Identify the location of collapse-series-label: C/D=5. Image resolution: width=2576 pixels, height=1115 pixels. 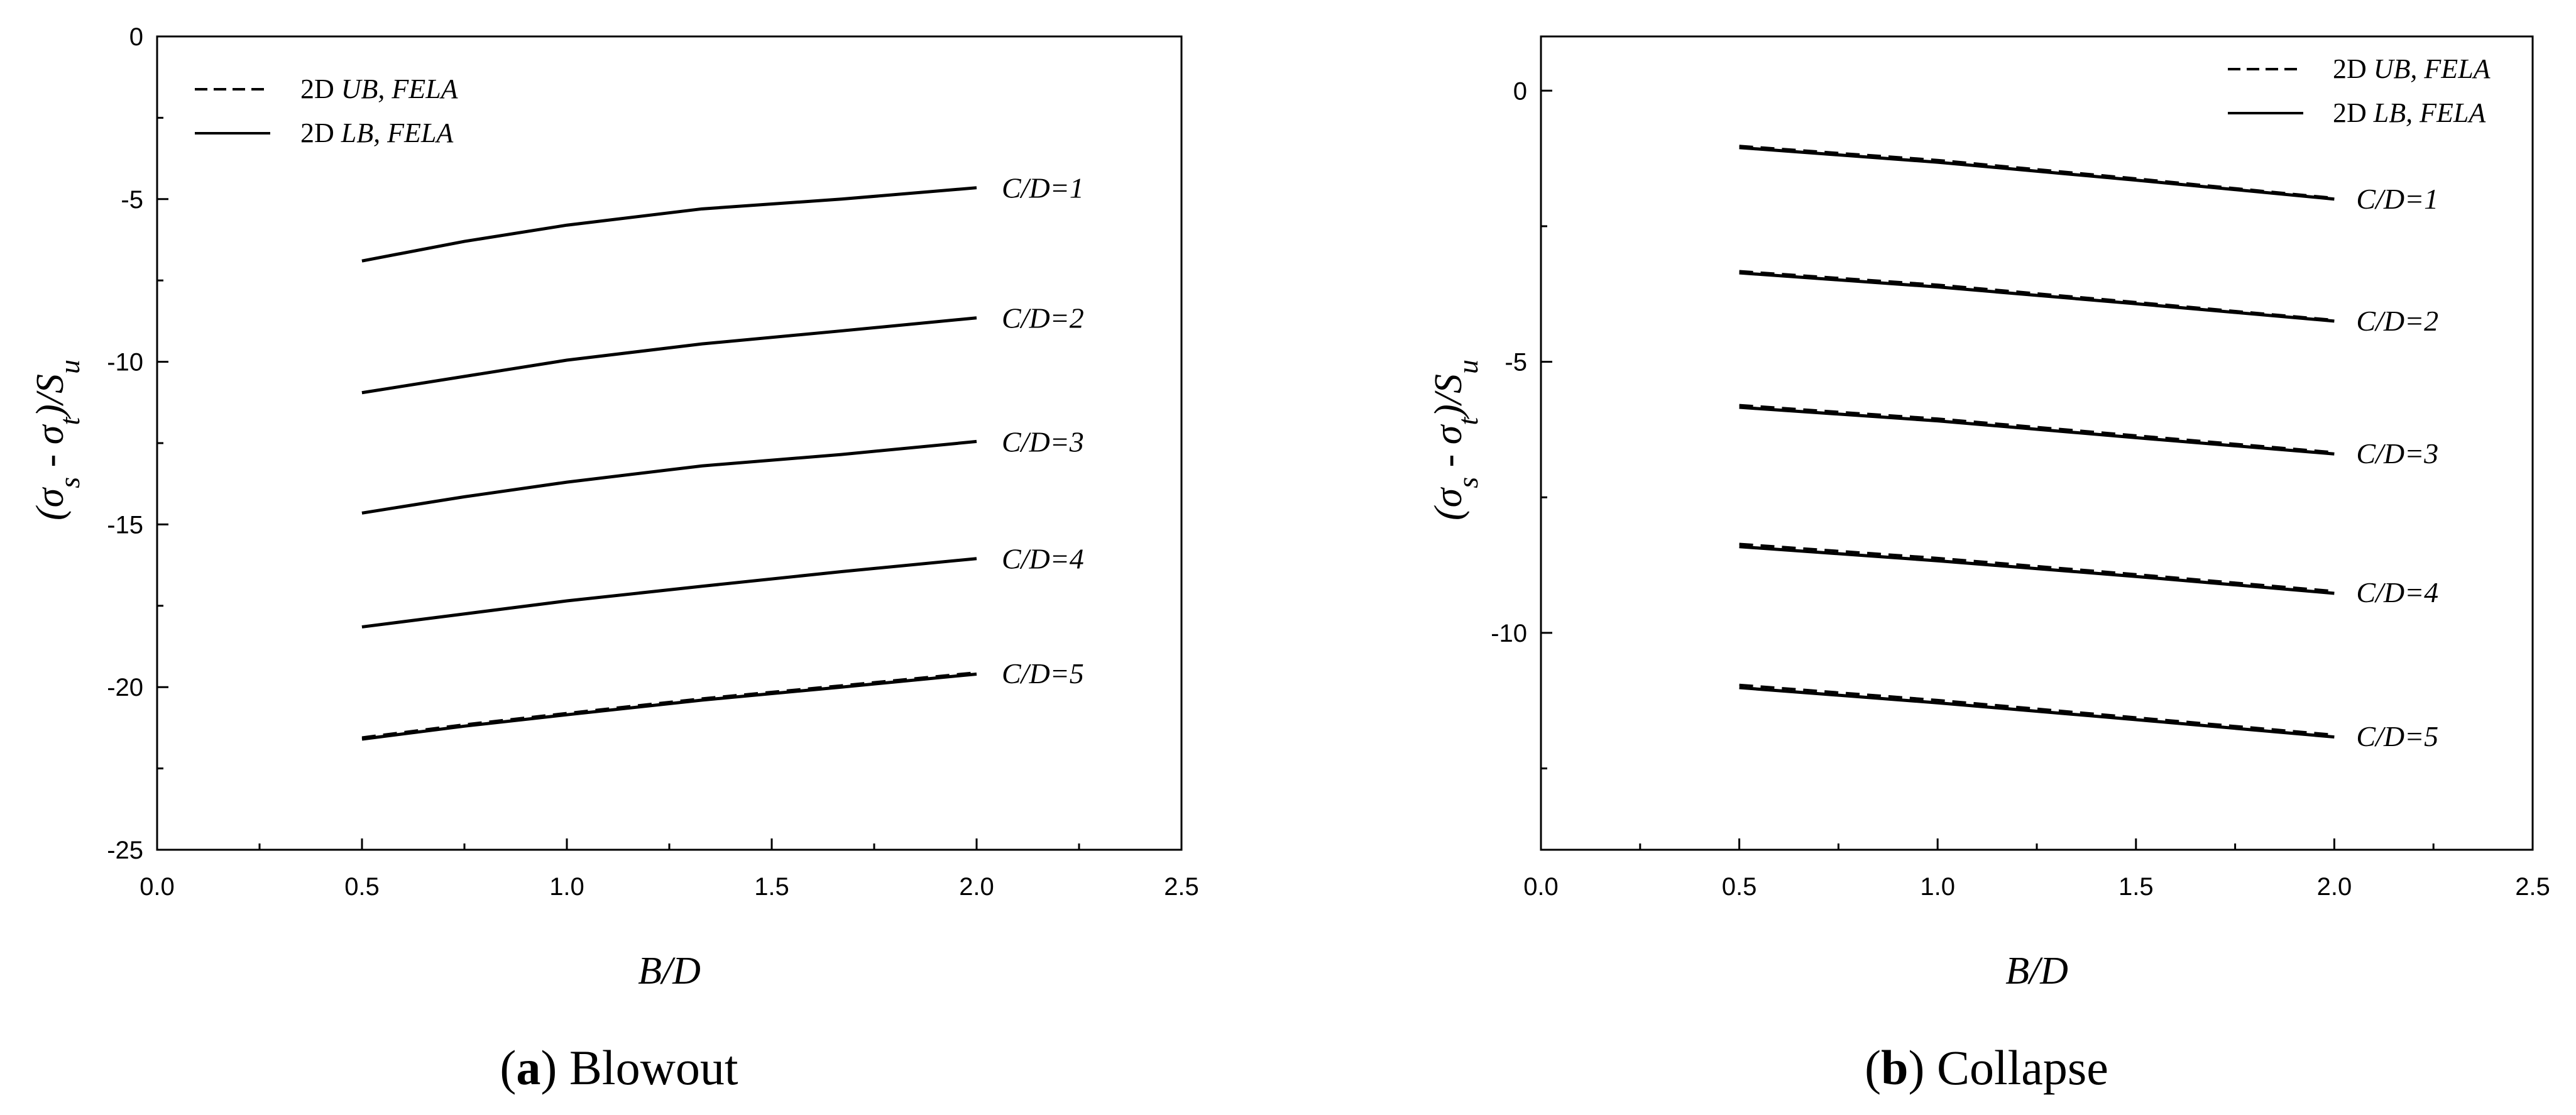
(2397, 736).